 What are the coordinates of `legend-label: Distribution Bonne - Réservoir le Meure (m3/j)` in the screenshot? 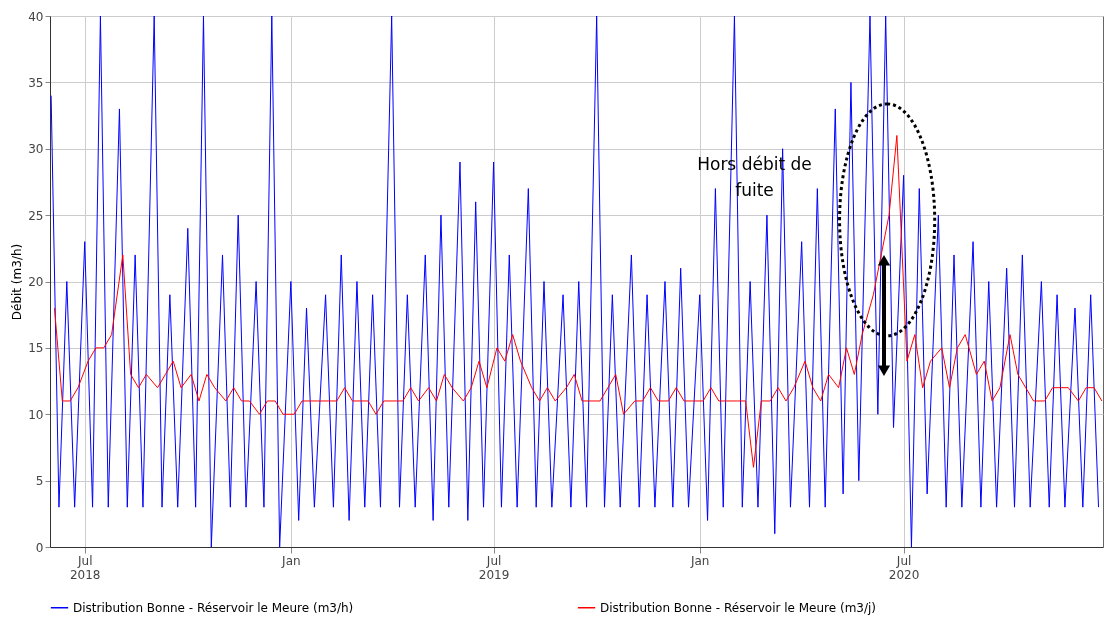 It's located at (738, 607).